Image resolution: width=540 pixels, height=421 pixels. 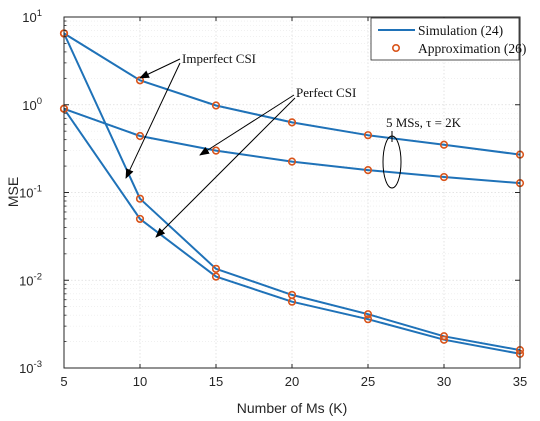 I want to click on legend-approximation-marker, so click(x=395, y=47).